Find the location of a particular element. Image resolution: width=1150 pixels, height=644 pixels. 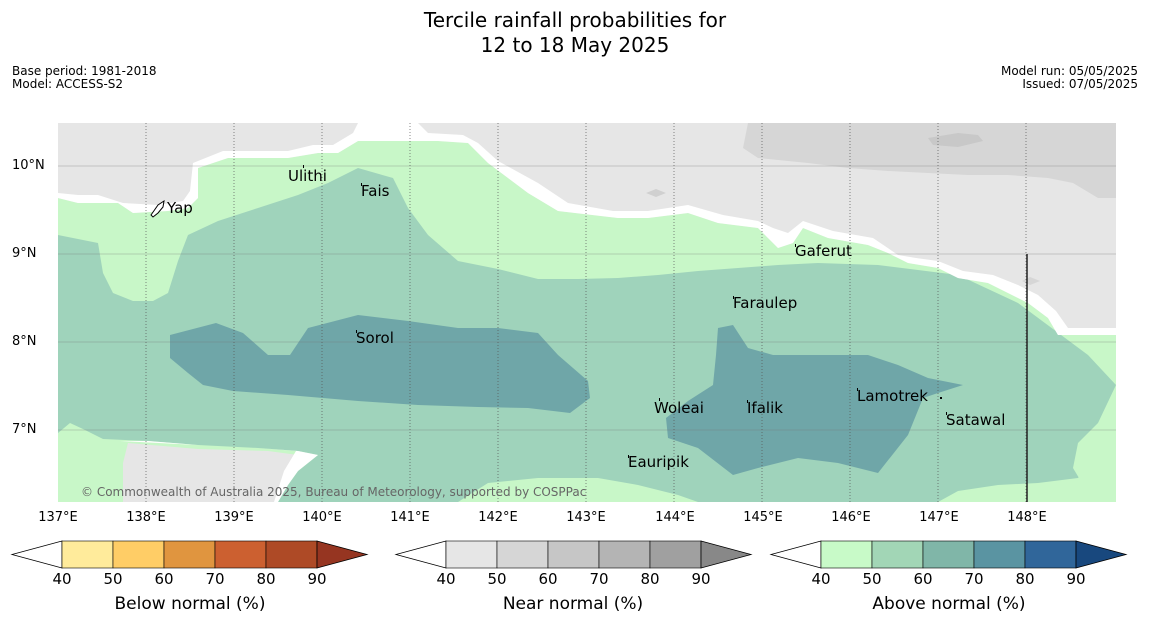

lon-label-138e: 138°E is located at coordinates (146, 517).